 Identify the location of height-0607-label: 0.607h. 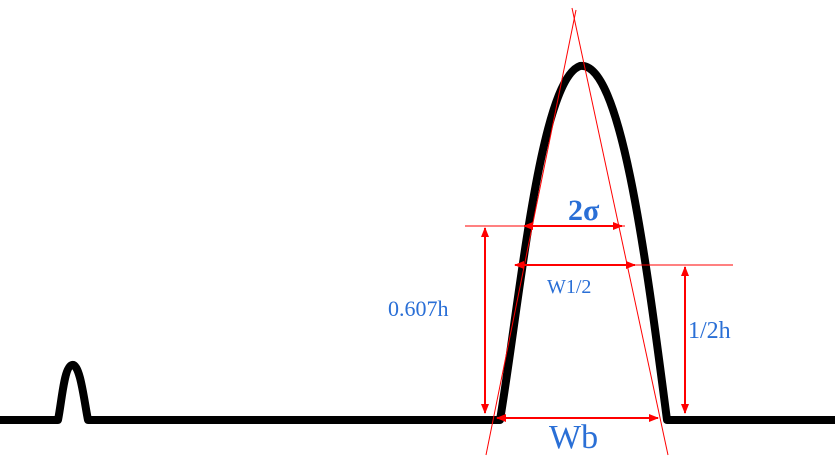
(418, 308).